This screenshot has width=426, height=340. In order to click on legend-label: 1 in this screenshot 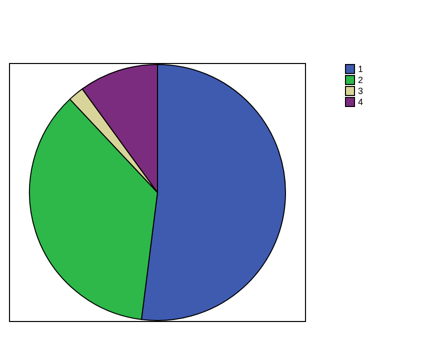, I will do `click(361, 69)`.